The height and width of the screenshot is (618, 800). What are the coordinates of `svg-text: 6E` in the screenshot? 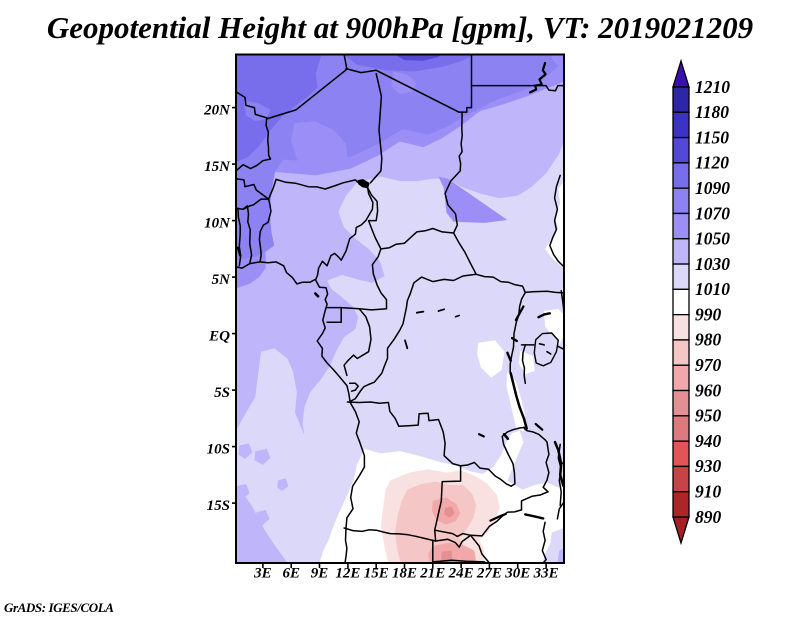 It's located at (291, 574).